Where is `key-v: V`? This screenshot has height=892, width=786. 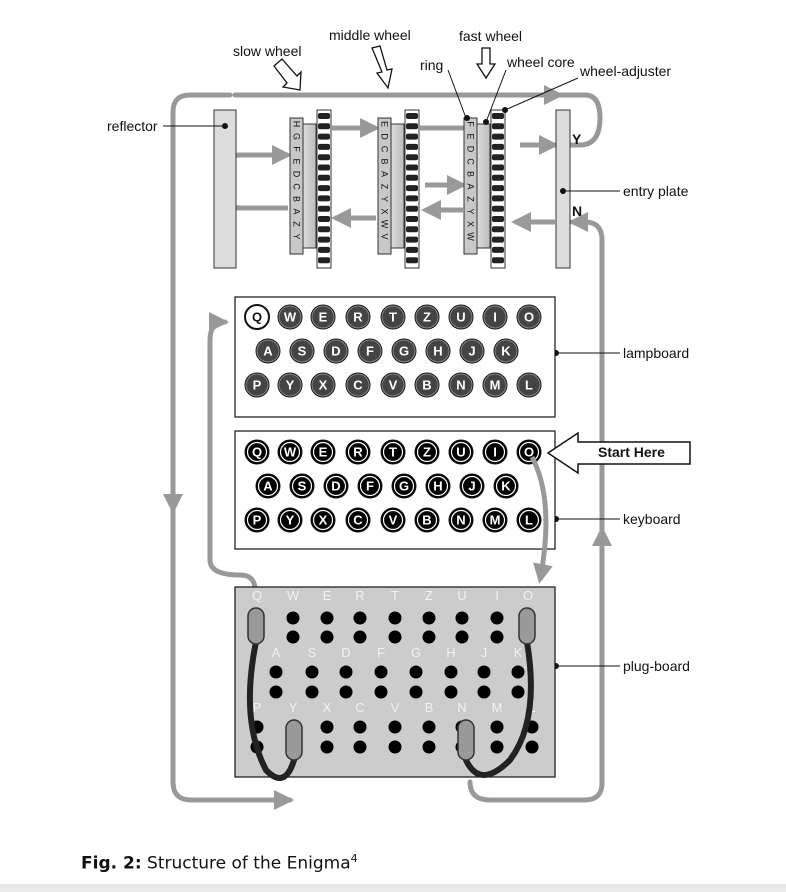 key-v: V is located at coordinates (393, 520).